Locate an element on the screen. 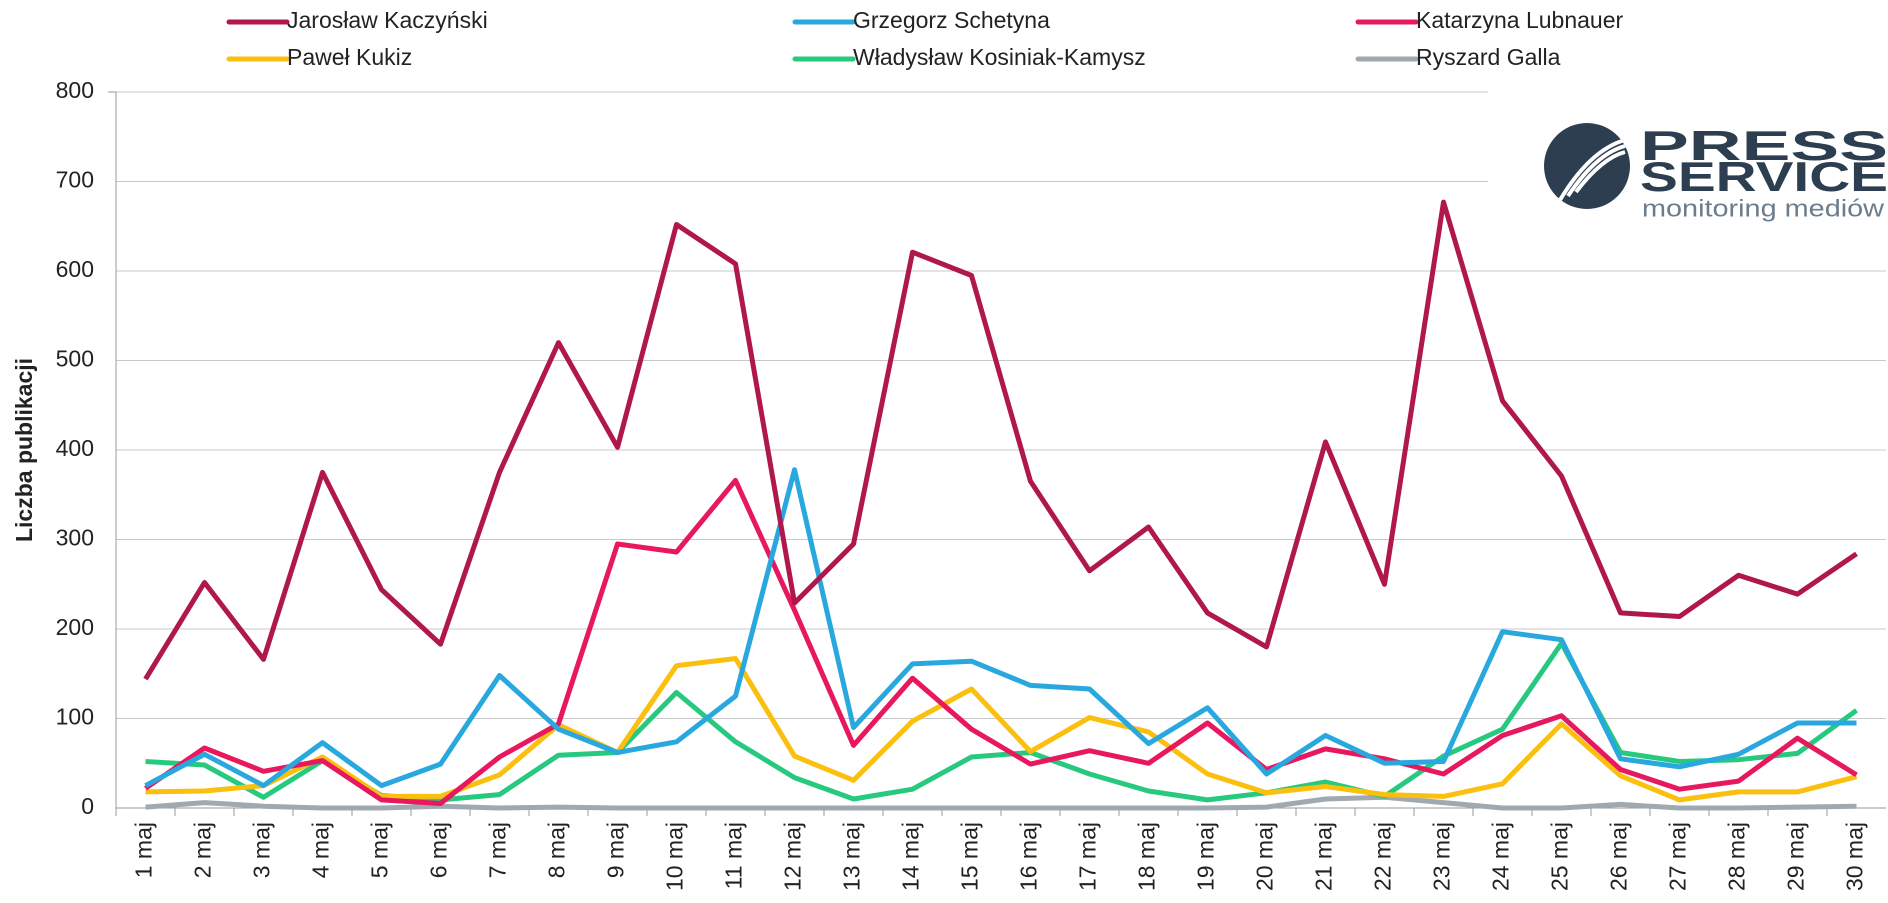 This screenshot has width=1888, height=903. x-tick-label: 26 maj is located at coordinates (1619, 856).